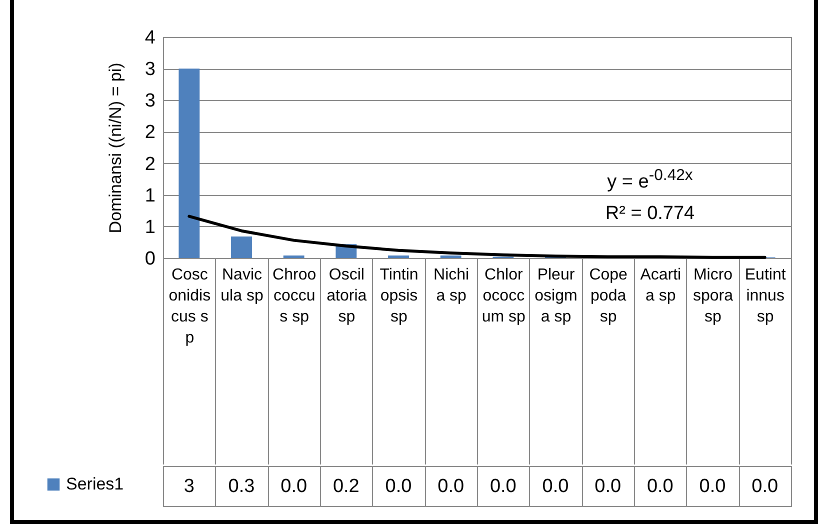 This screenshot has height=524, width=821. Describe the element at coordinates (556, 296) in the screenshot. I see `x-tick-label: Pleurosigma sp` at that location.